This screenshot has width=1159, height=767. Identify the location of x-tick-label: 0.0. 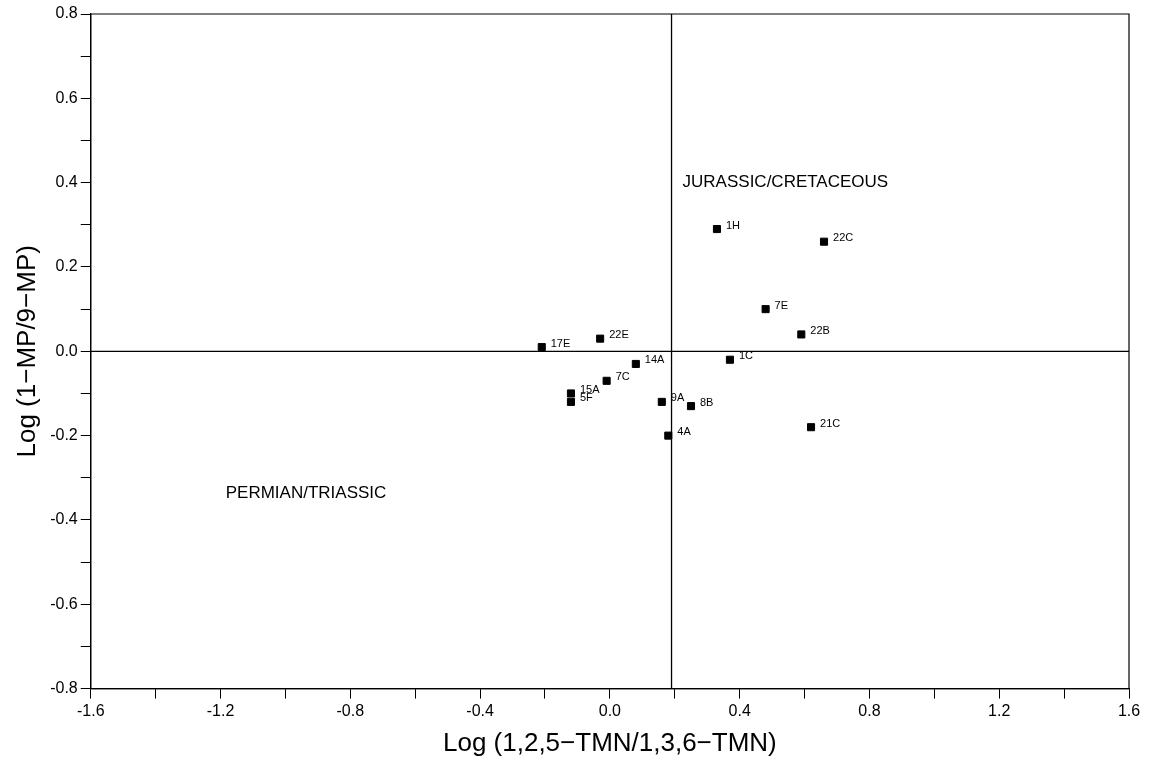
(610, 710).